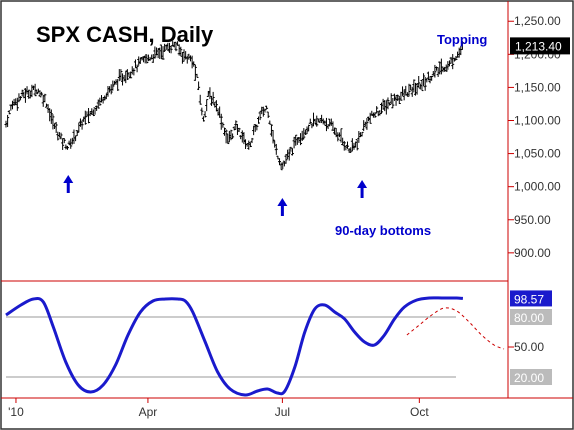 The height and width of the screenshot is (430, 574). I want to click on topping-label: Topping, so click(462, 39).